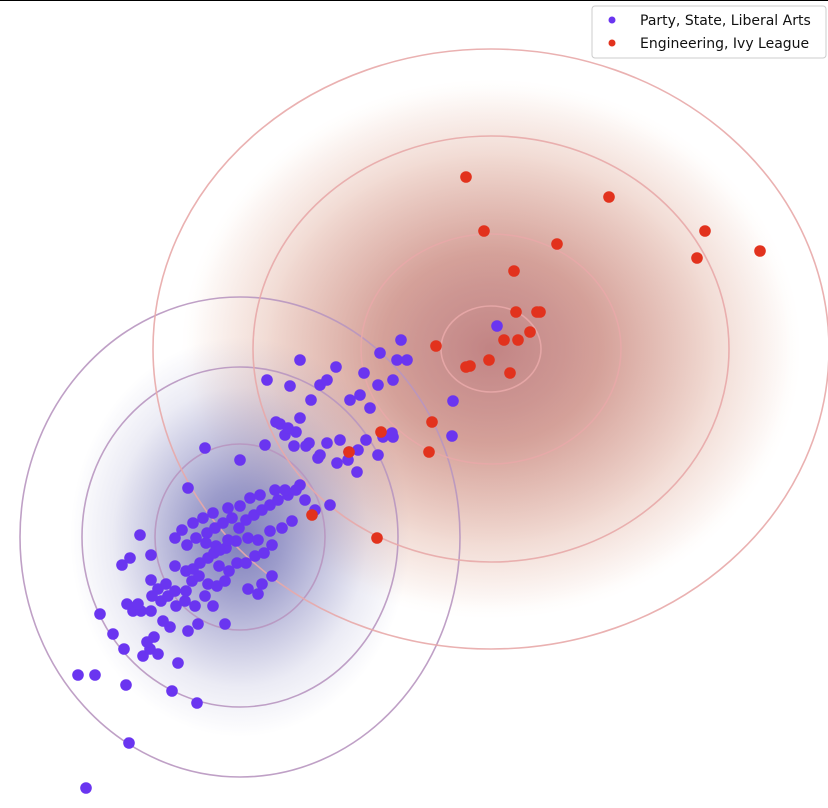 The height and width of the screenshot is (808, 828). What do you see at coordinates (612, 20) in the screenshot?
I see `legend-marker-party` at bounding box center [612, 20].